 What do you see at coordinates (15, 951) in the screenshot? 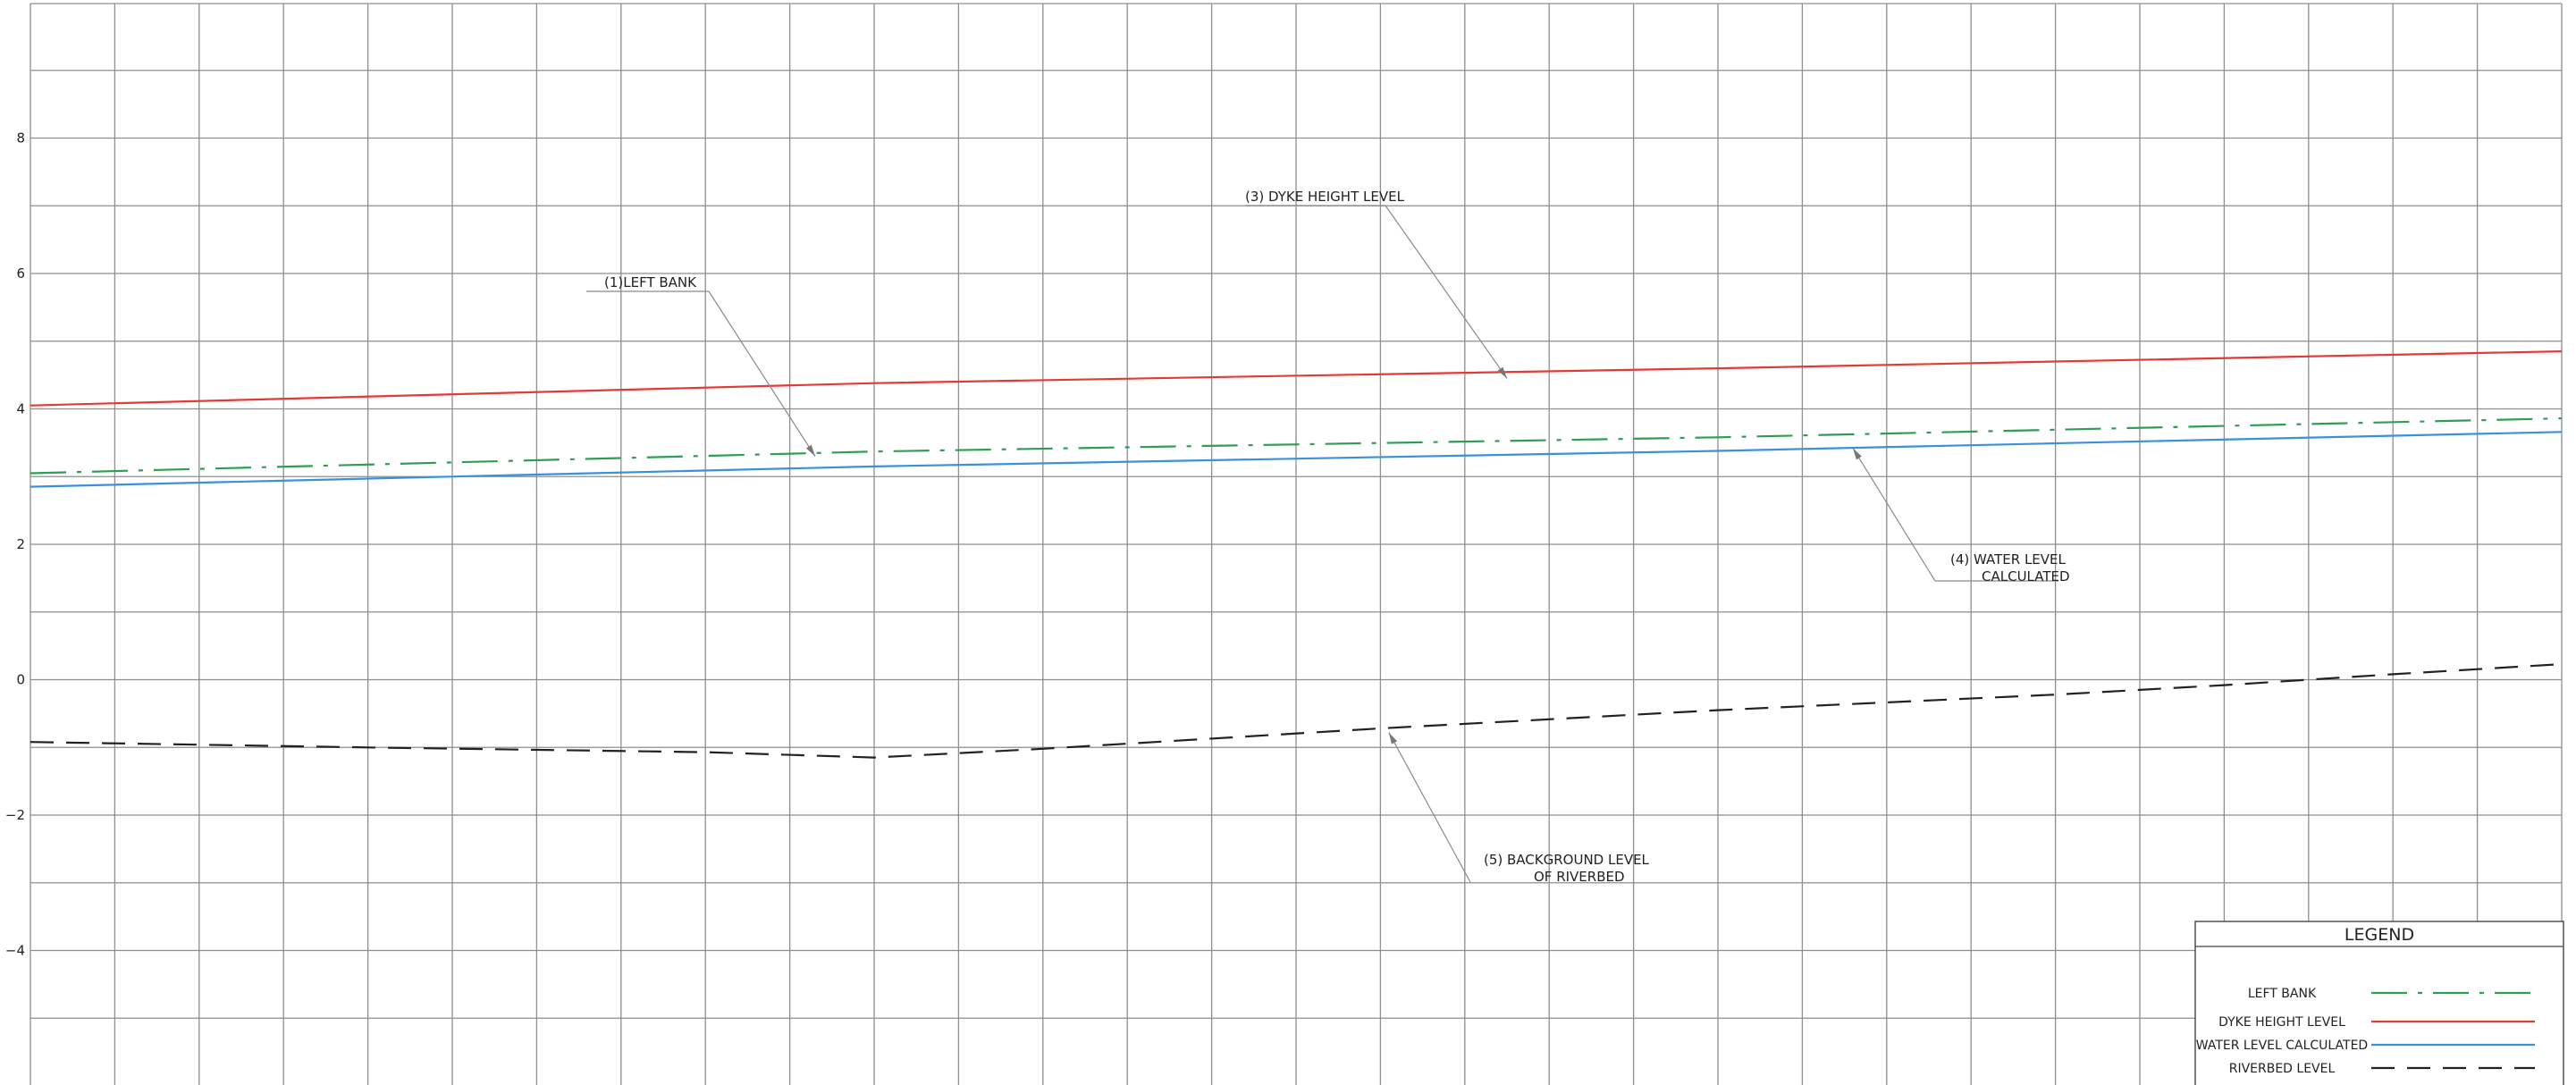
I see `y-tick-label: −4` at bounding box center [15, 951].